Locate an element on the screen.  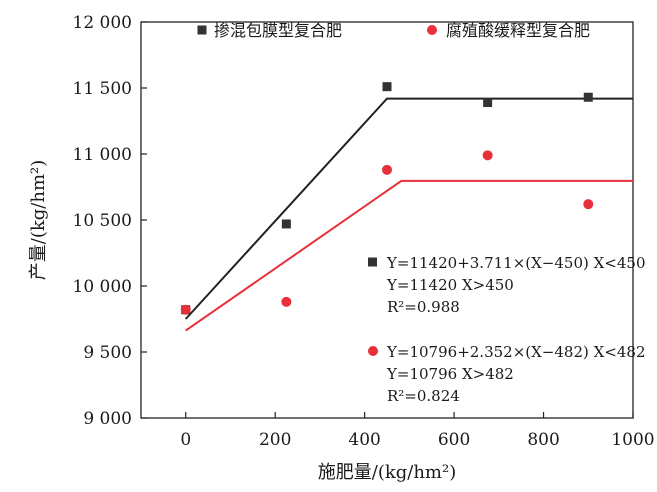
y-tick-label: 11 000 is located at coordinates (102, 155).